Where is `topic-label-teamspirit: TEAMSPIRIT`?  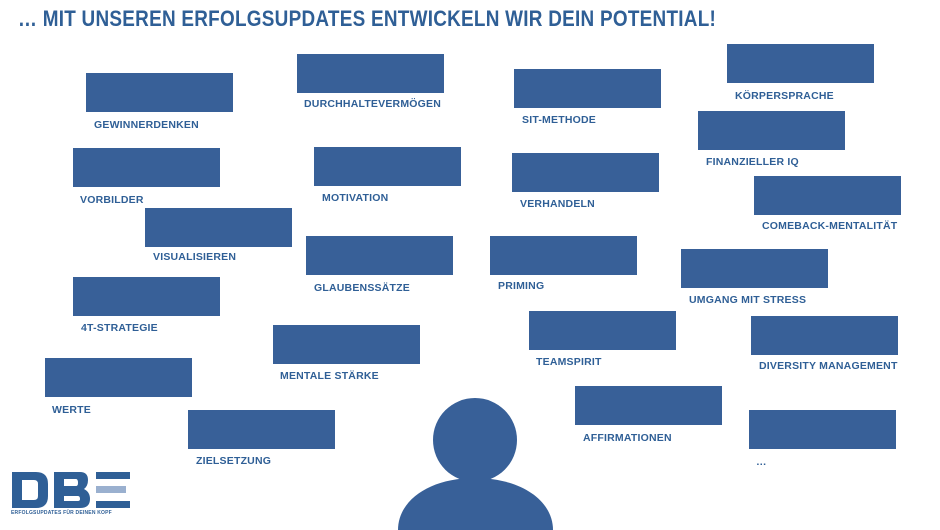 topic-label-teamspirit: TEAMSPIRIT is located at coordinates (569, 362).